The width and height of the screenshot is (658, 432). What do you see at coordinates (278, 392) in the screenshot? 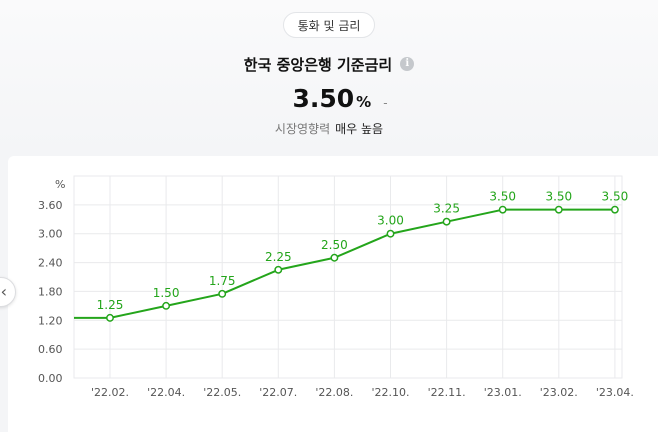
I see `x-tick-label: '22.07.` at bounding box center [278, 392].